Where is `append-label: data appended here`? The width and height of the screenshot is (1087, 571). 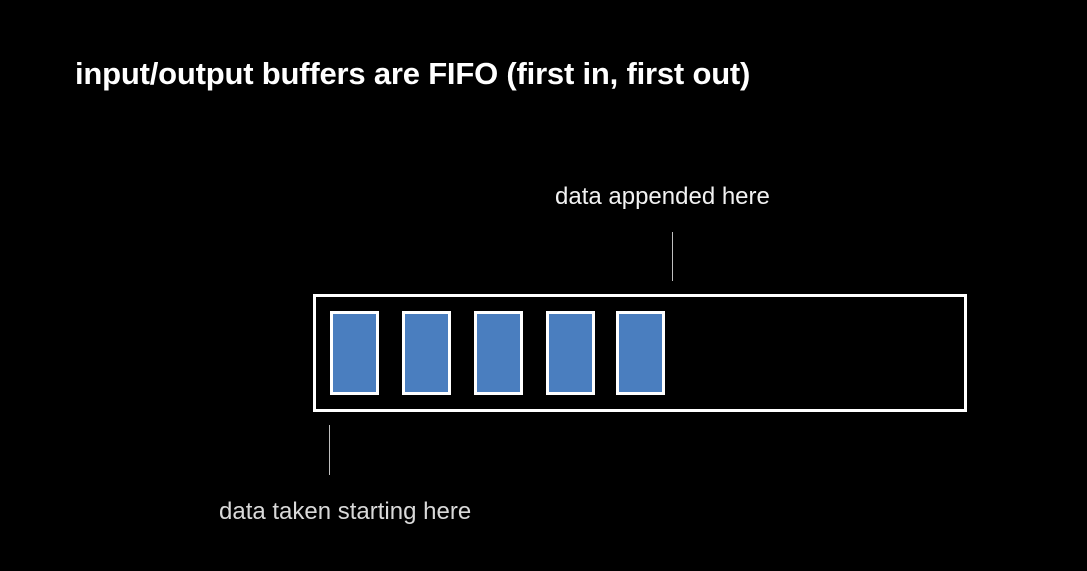
append-label: data appended here is located at coordinates (662, 196).